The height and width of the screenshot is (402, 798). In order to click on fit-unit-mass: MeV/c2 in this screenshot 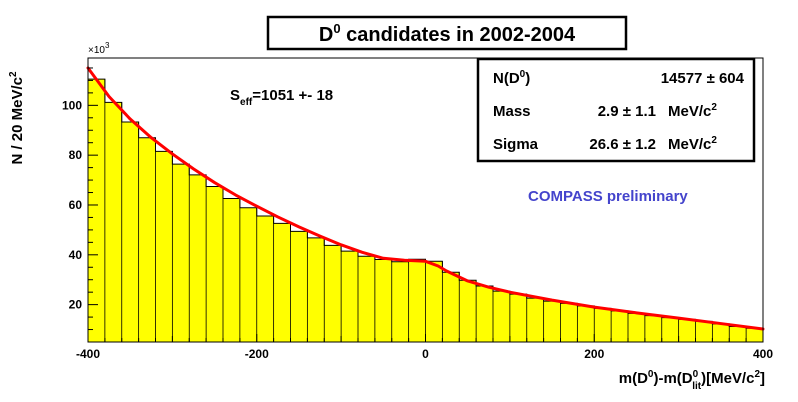, I will do `click(692, 111)`.